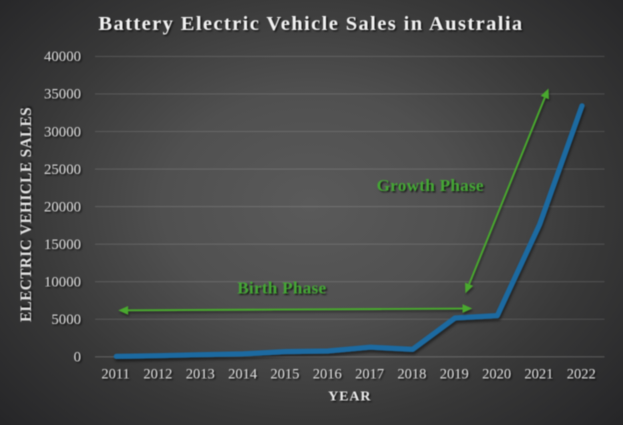 The height and width of the screenshot is (425, 623). Describe the element at coordinates (62, 57) in the screenshot. I see `svg-text: 40000` at that location.